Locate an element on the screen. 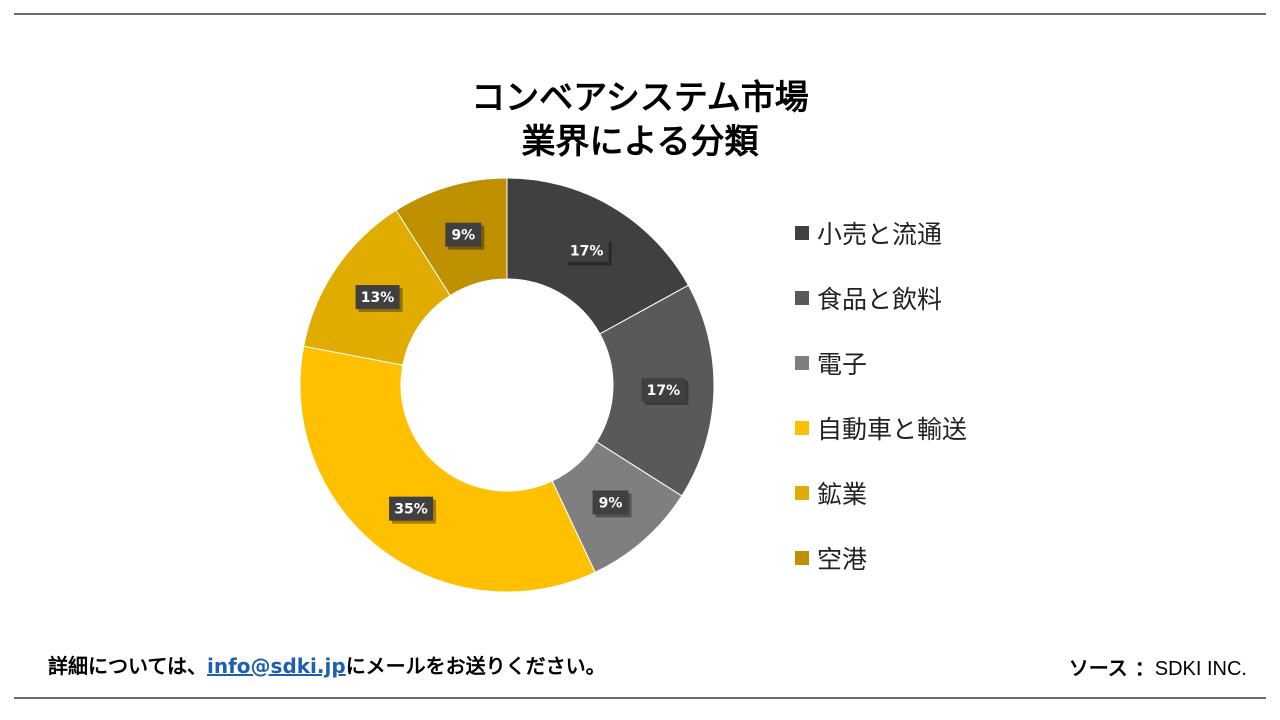  data-label-1: 17% is located at coordinates (588, 252).